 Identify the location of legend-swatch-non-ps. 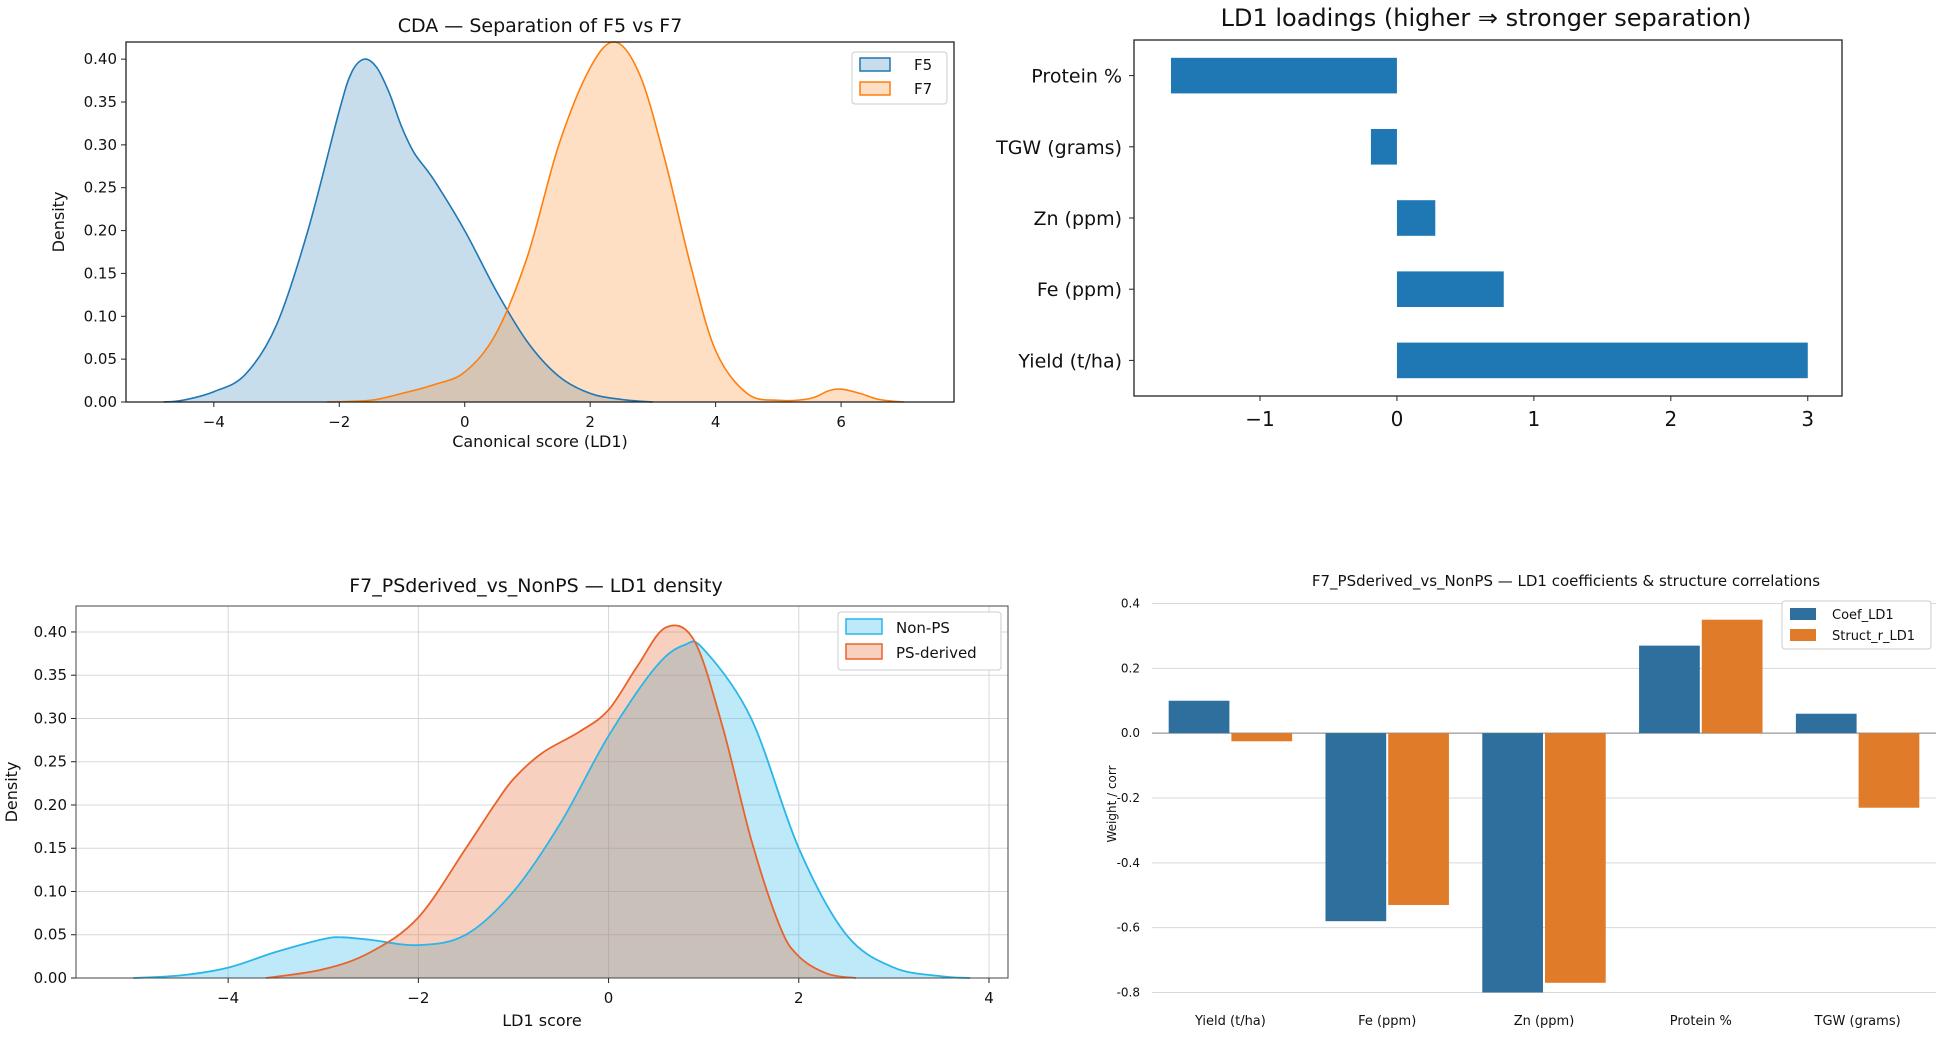
(864, 626).